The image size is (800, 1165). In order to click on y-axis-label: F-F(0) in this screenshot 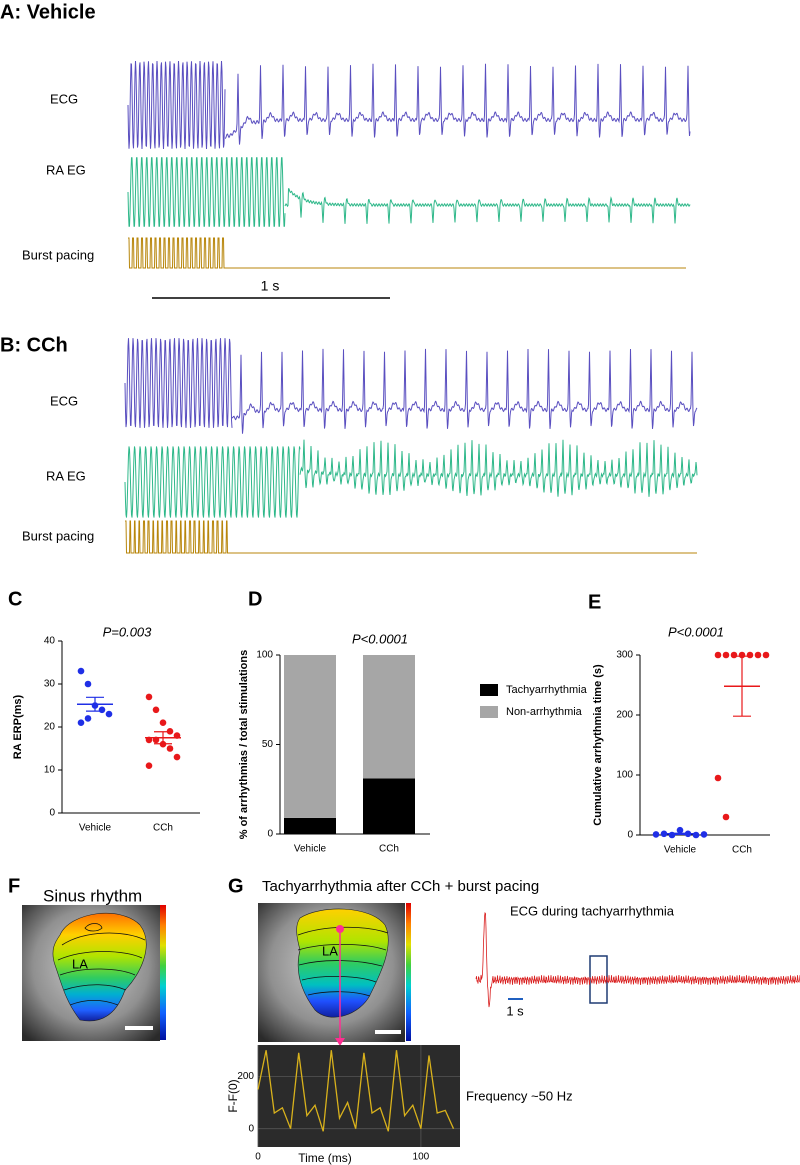, I will do `click(233, 1095)`.